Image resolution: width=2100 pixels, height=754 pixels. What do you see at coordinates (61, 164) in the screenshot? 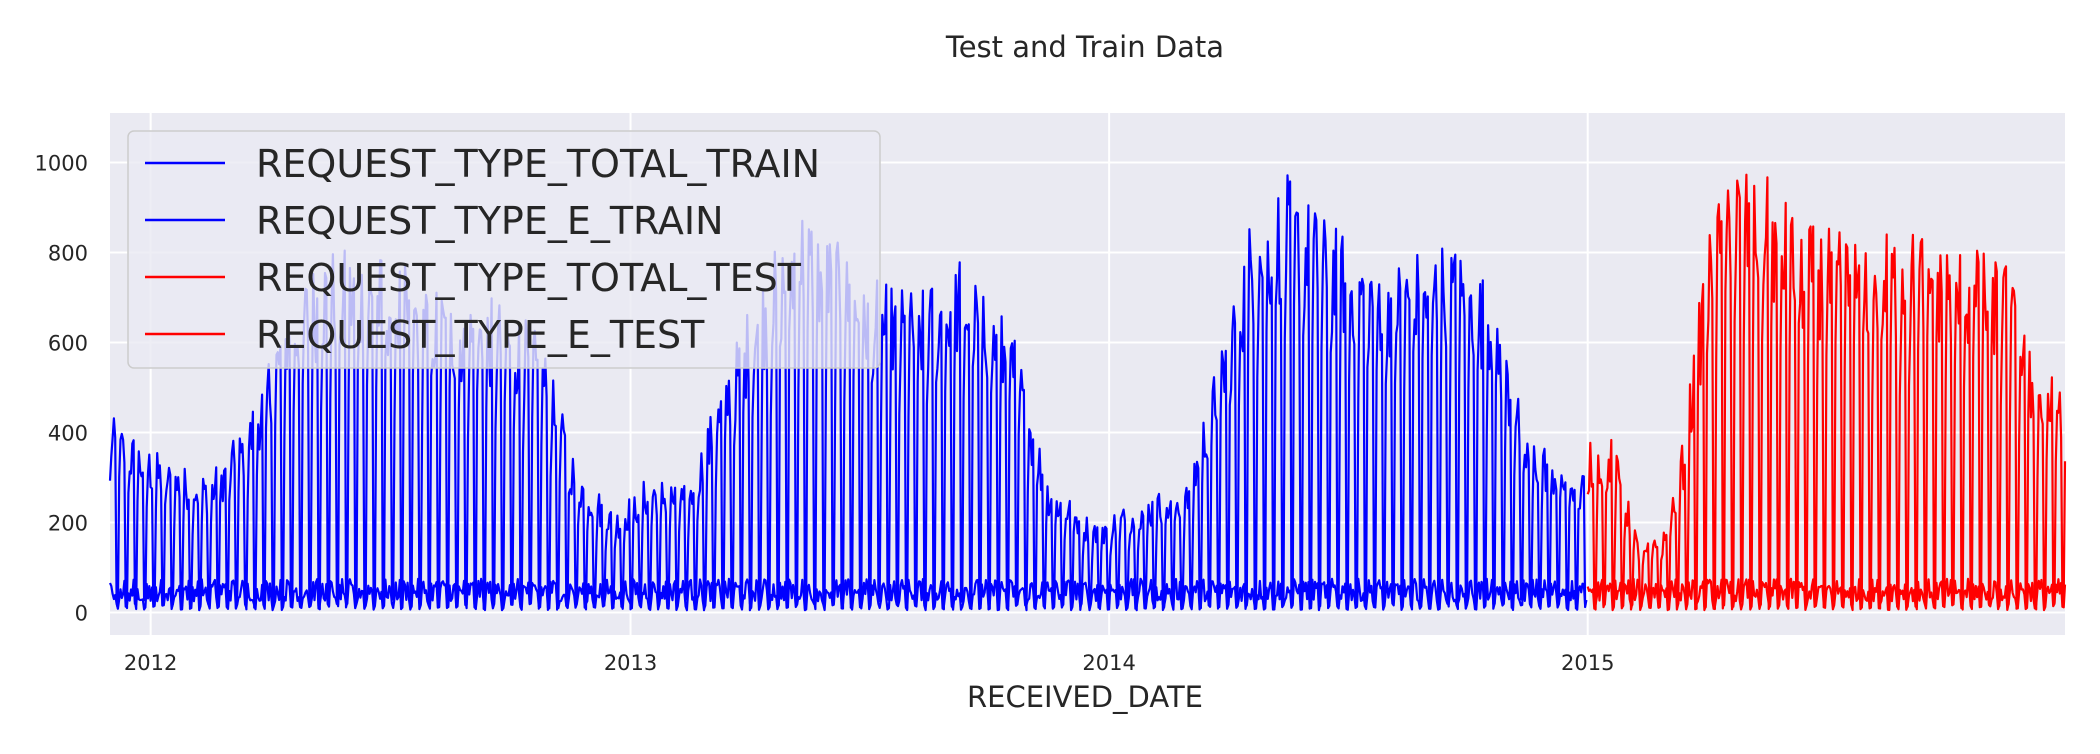
I see `y-tick-label: 1000` at bounding box center [61, 164].